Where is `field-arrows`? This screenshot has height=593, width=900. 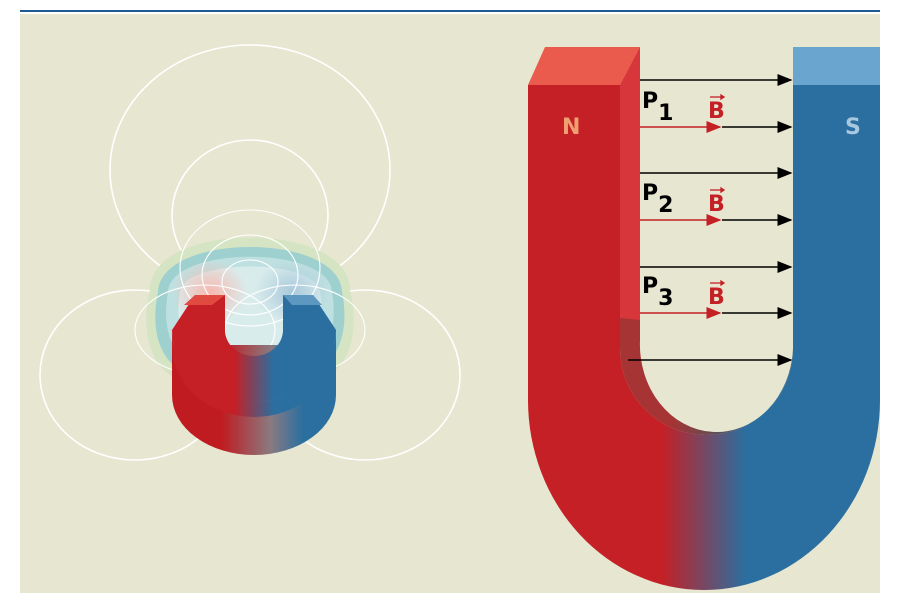
field-arrows is located at coordinates (710, 220).